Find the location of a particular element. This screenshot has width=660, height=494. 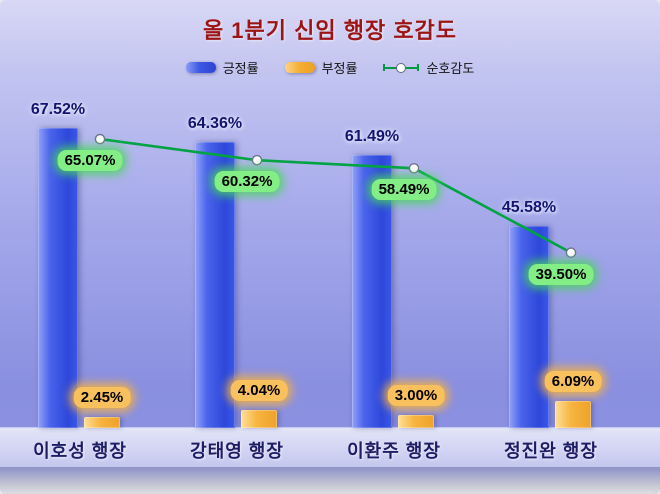

legend-item-negative: 부정률 is located at coordinates (321, 67).